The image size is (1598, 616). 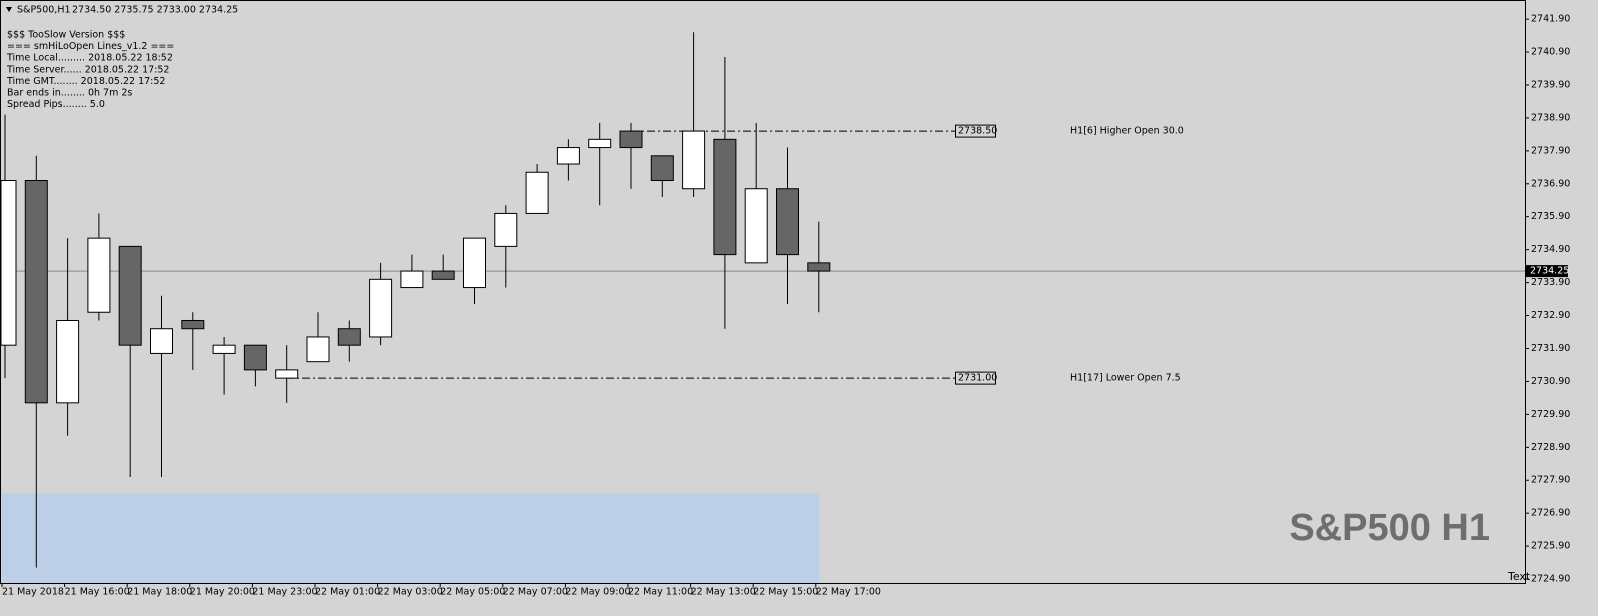 What do you see at coordinates (410, 592) in the screenshot?
I see `x-tick-label: 22 May 03:00` at bounding box center [410, 592].